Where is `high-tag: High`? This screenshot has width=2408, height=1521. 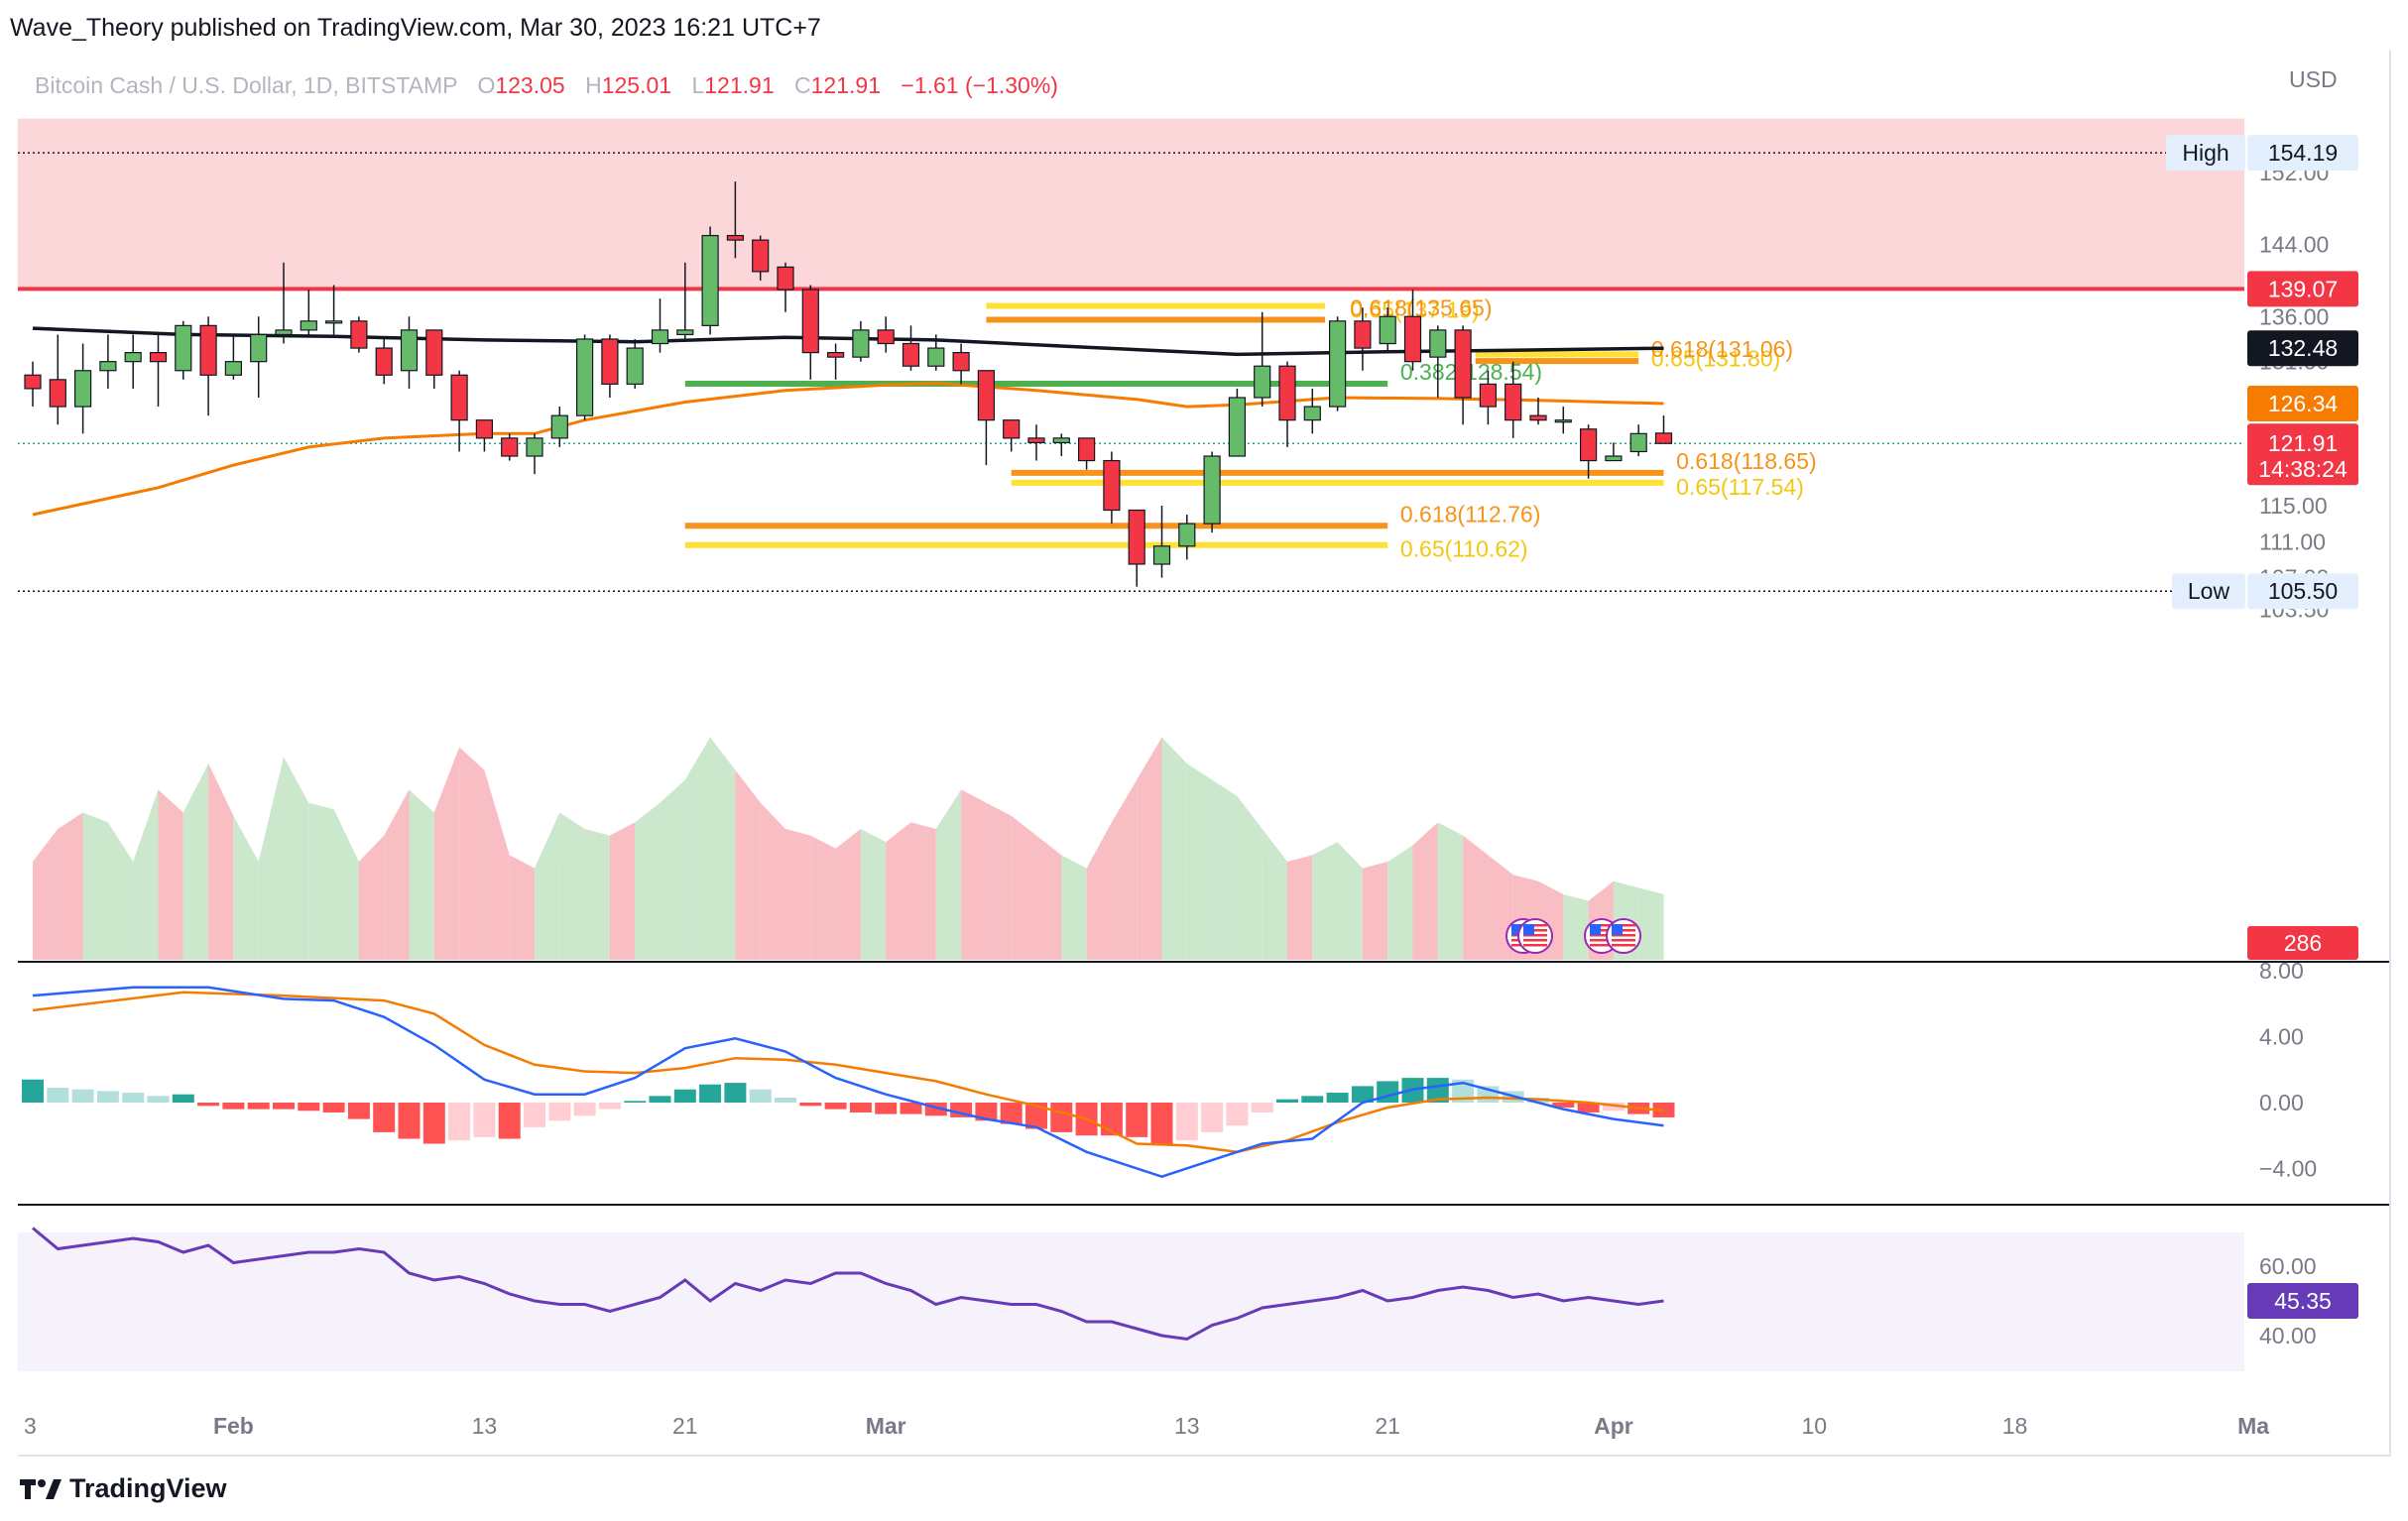
high-tag: High is located at coordinates (2205, 153).